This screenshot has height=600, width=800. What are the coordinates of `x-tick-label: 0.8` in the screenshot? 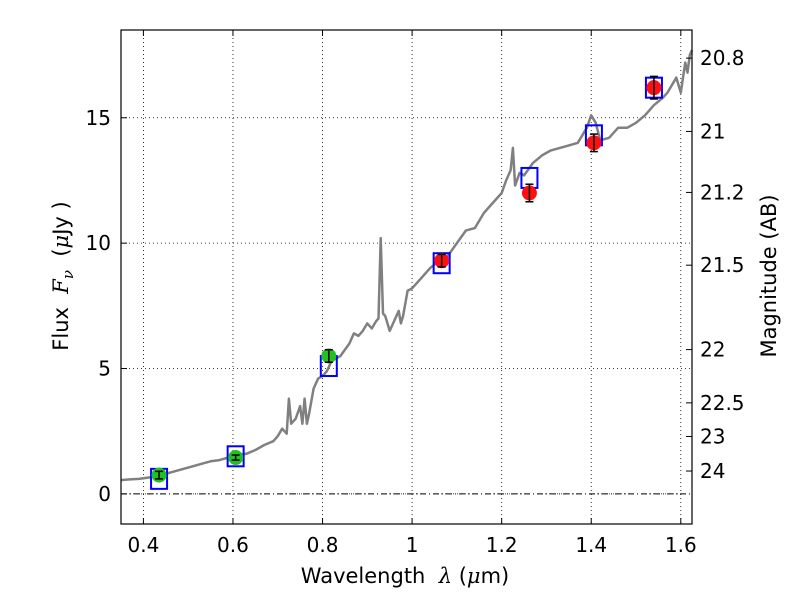 It's located at (323, 545).